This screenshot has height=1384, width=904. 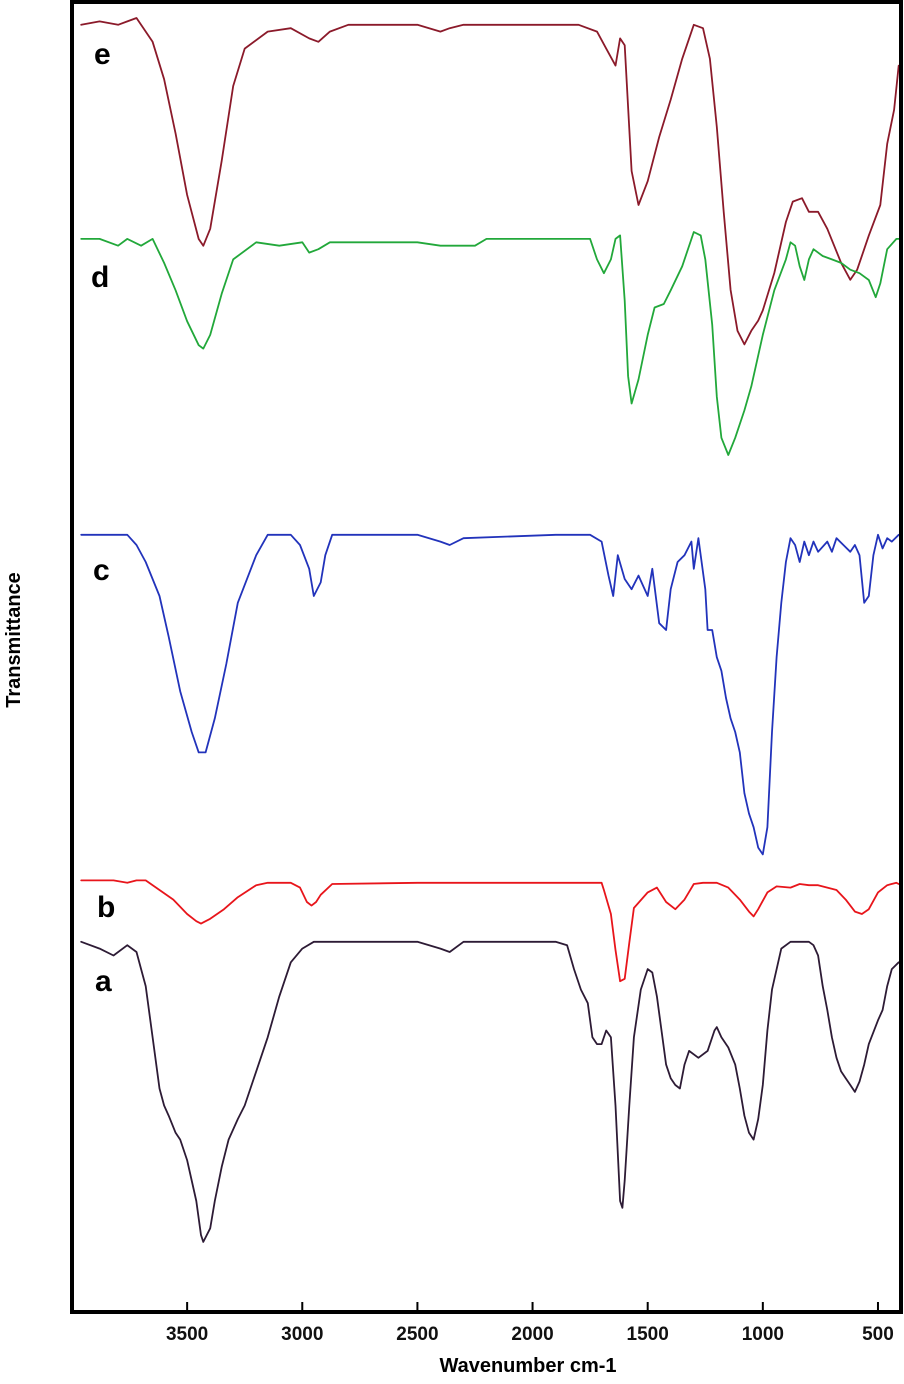 I want to click on x-tick-label: 1500, so click(x=648, y=1334).